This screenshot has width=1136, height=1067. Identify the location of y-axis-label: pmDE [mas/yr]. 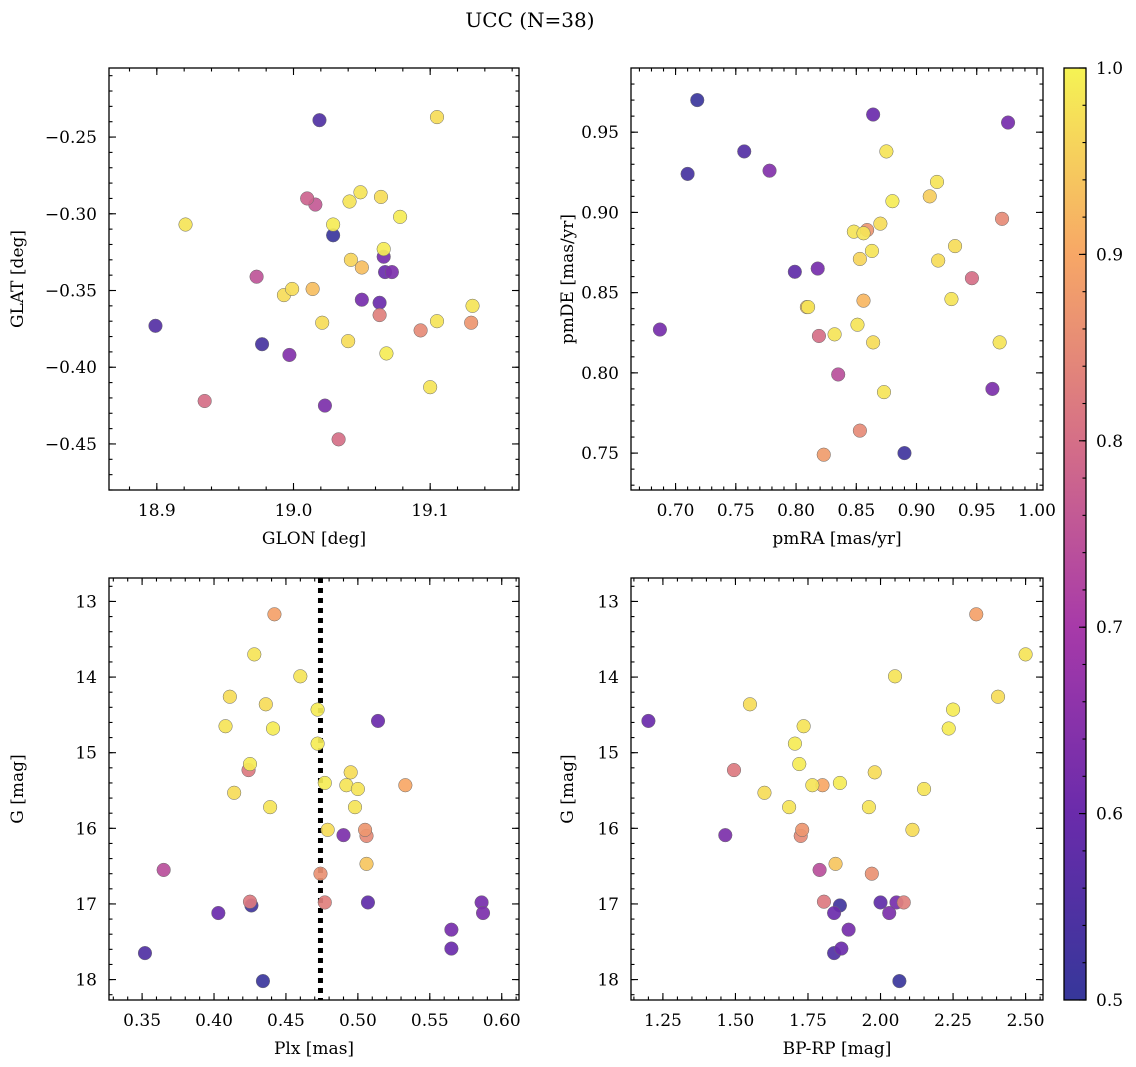
(568, 279).